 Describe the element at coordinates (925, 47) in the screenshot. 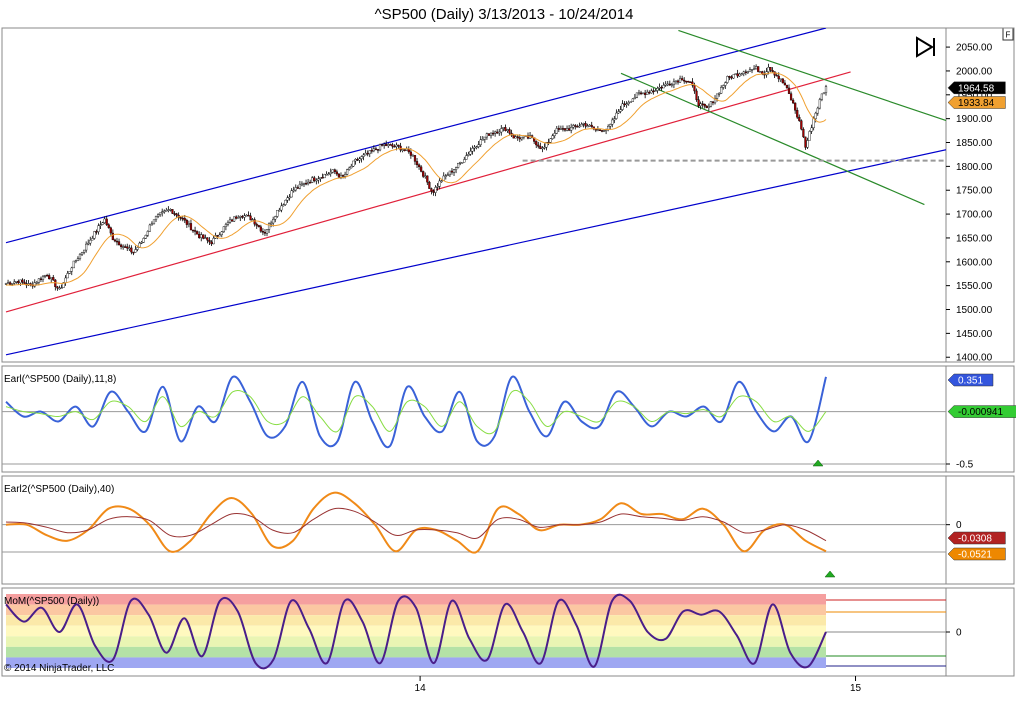

I see `playback-icon` at that location.